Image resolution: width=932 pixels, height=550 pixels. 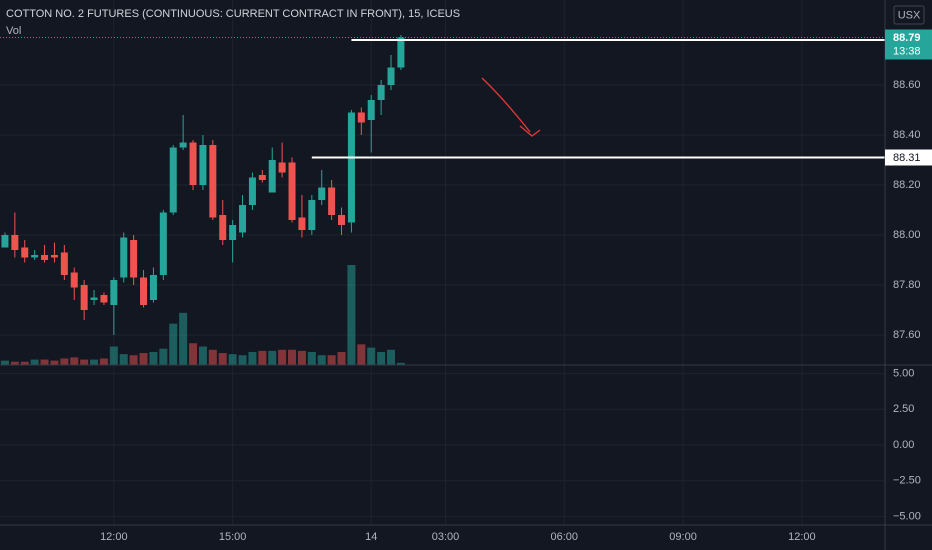 I want to click on y2-tick-label: 5.00, so click(x=903, y=373).